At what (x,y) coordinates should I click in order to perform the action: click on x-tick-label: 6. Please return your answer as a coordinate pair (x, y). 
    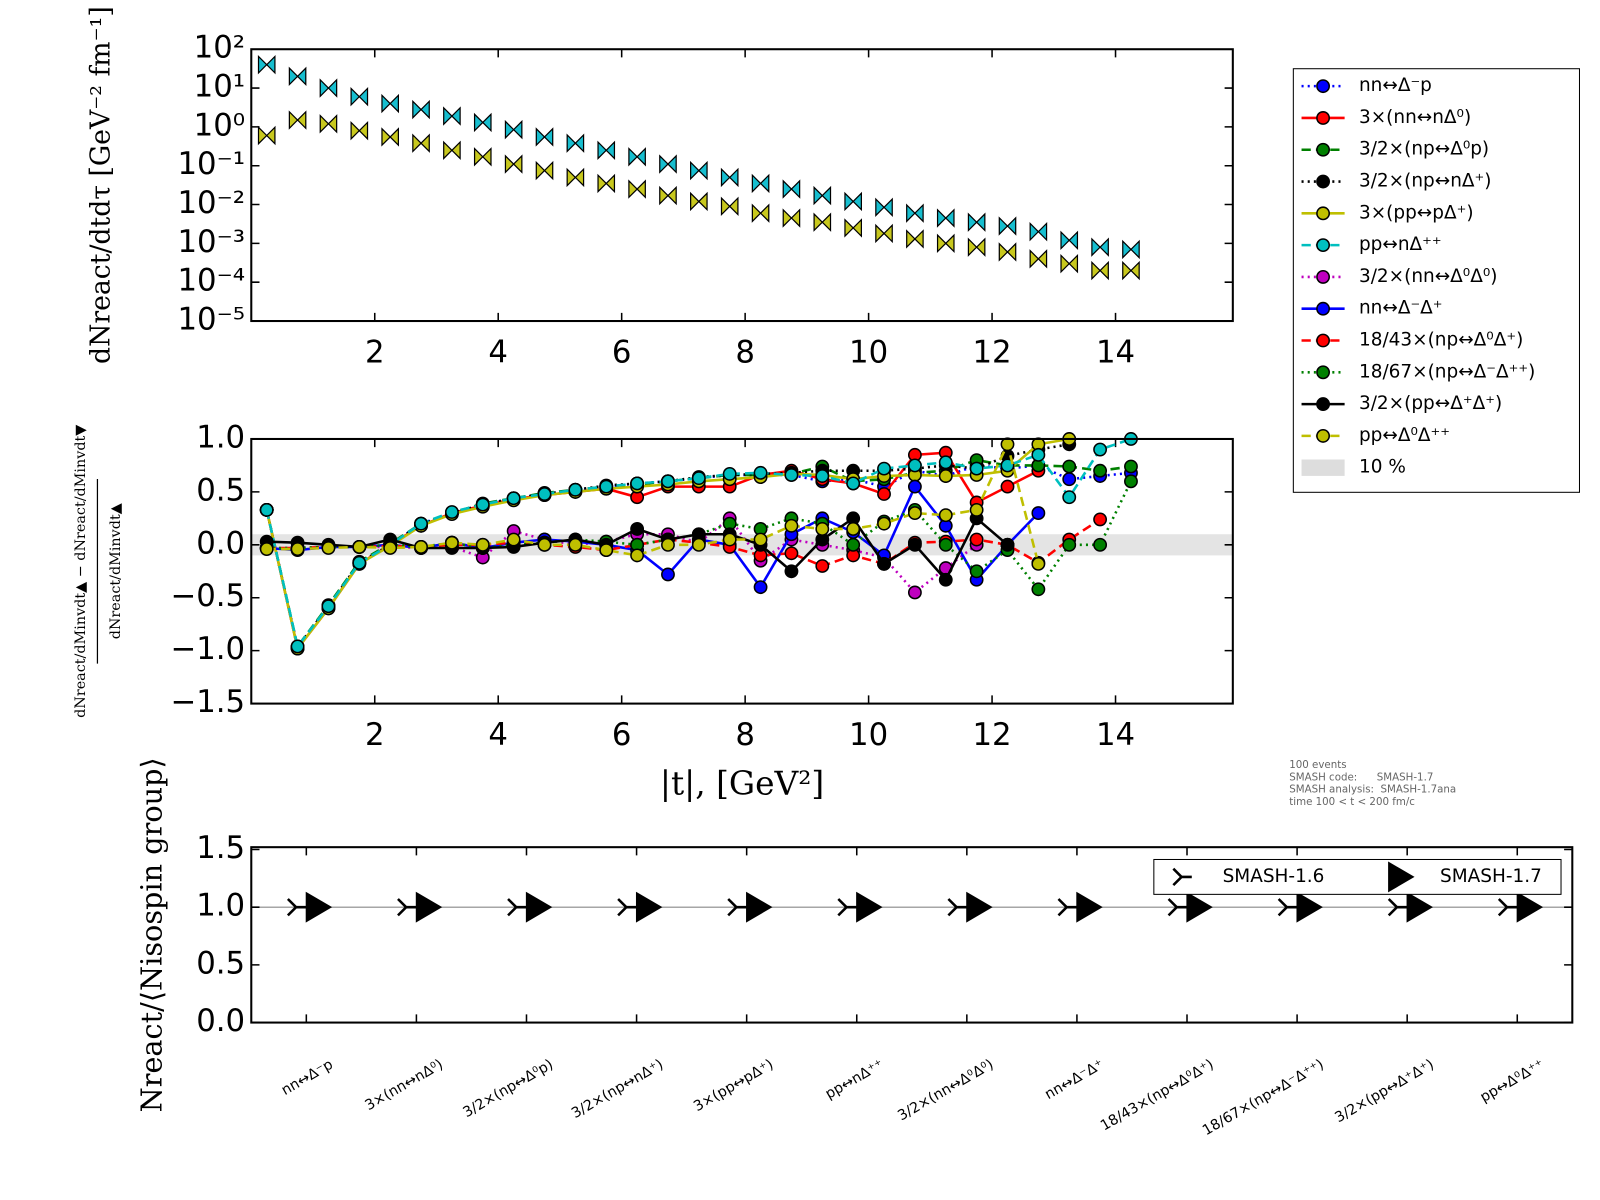
    Looking at the image, I should click on (622, 735).